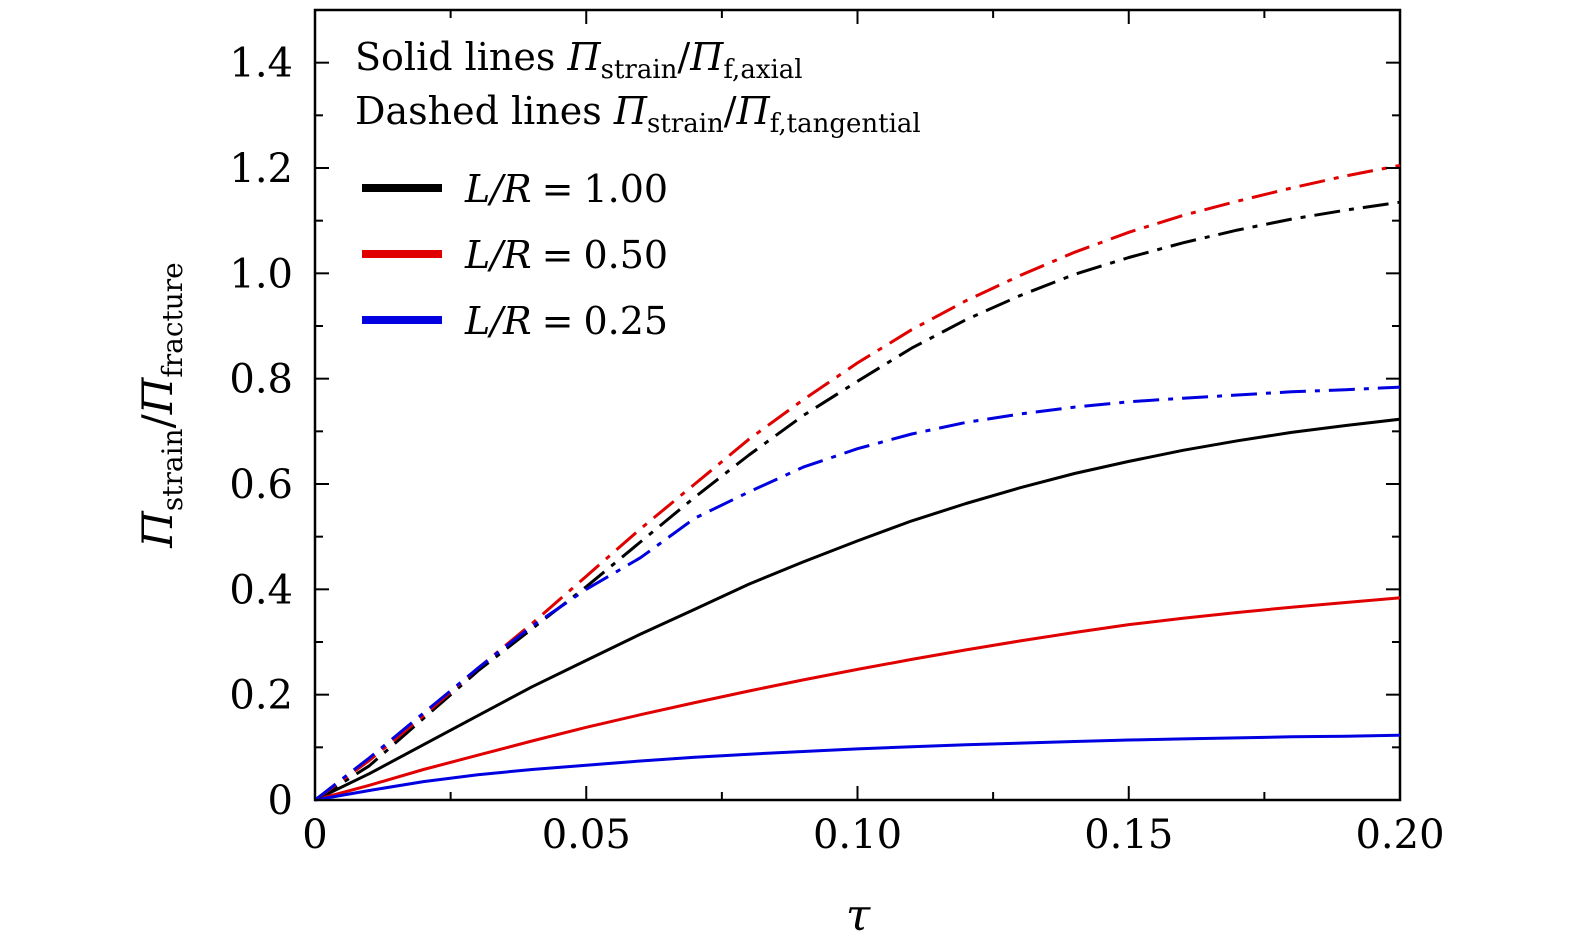  I want to click on x-tick-label: 0, so click(314, 835).